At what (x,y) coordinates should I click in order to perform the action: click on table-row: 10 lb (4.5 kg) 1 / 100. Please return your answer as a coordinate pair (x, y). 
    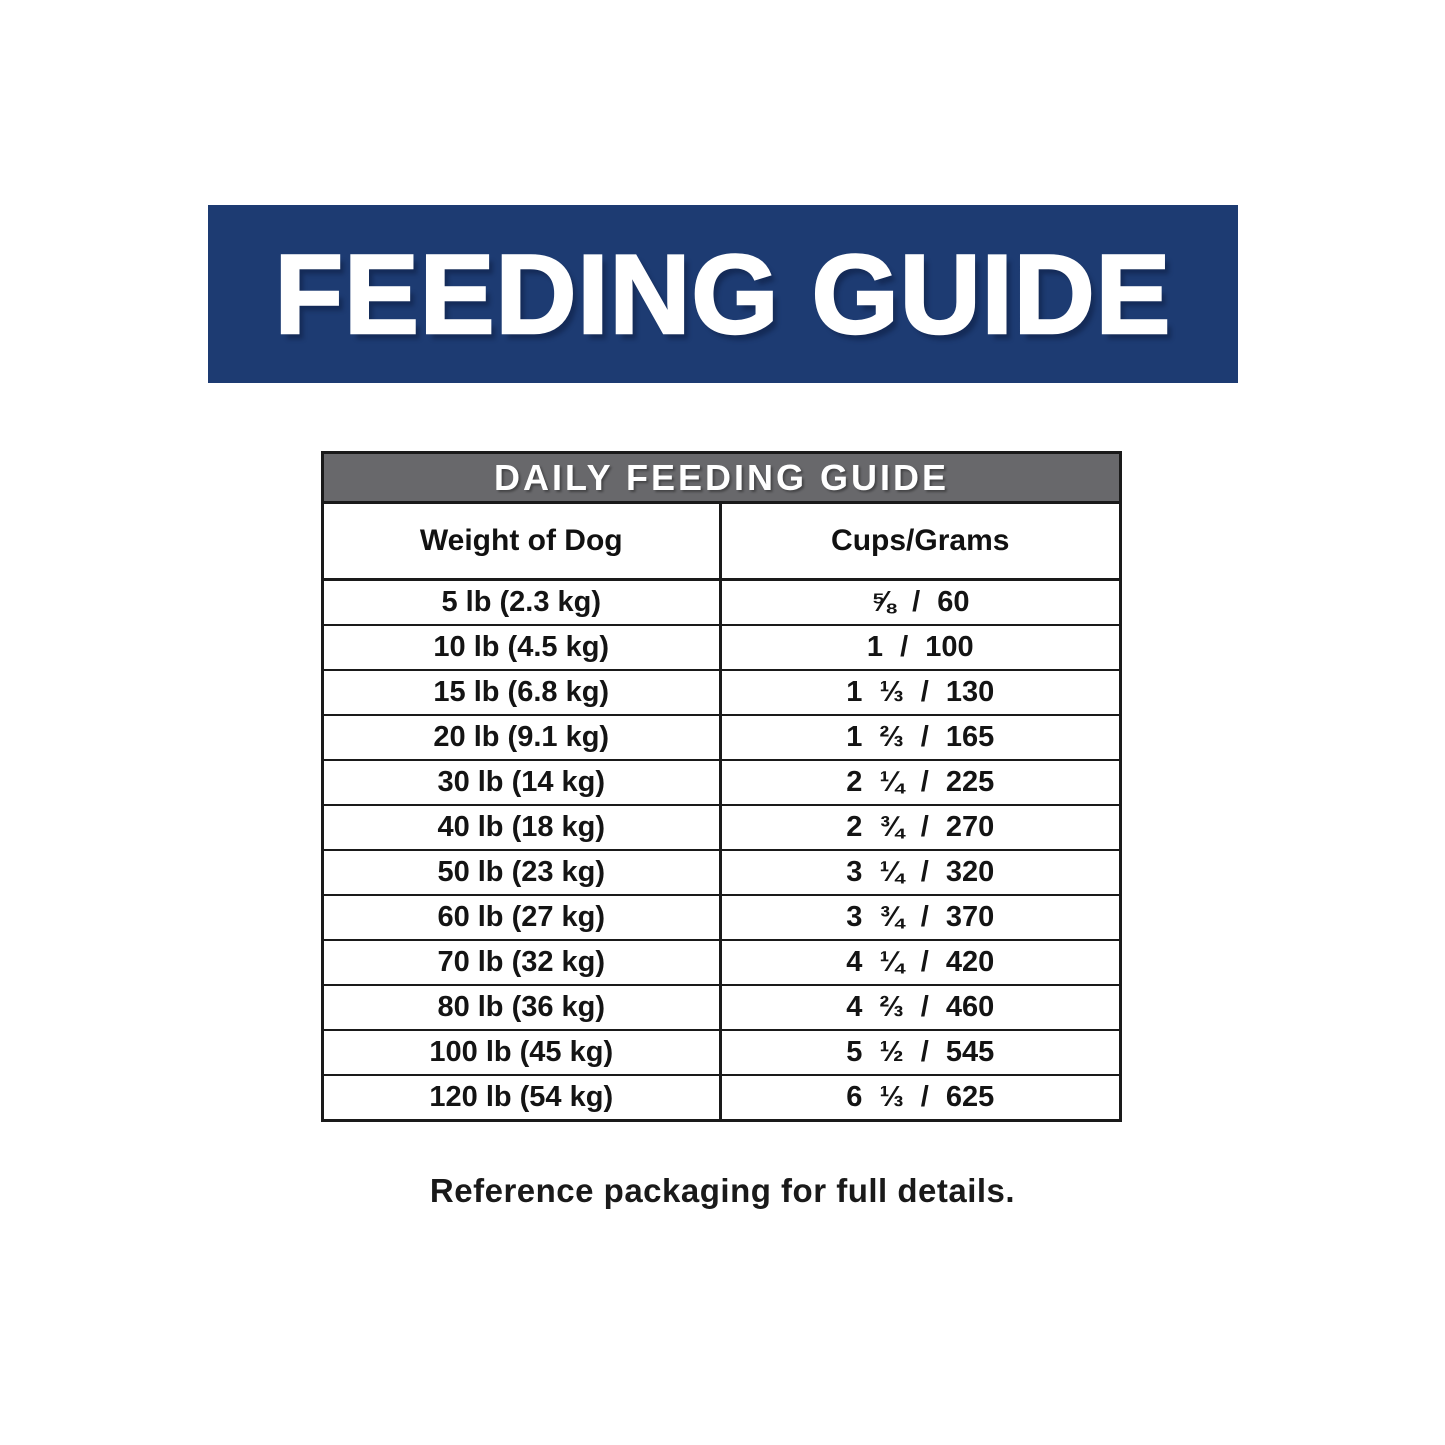
    Looking at the image, I should click on (721, 648).